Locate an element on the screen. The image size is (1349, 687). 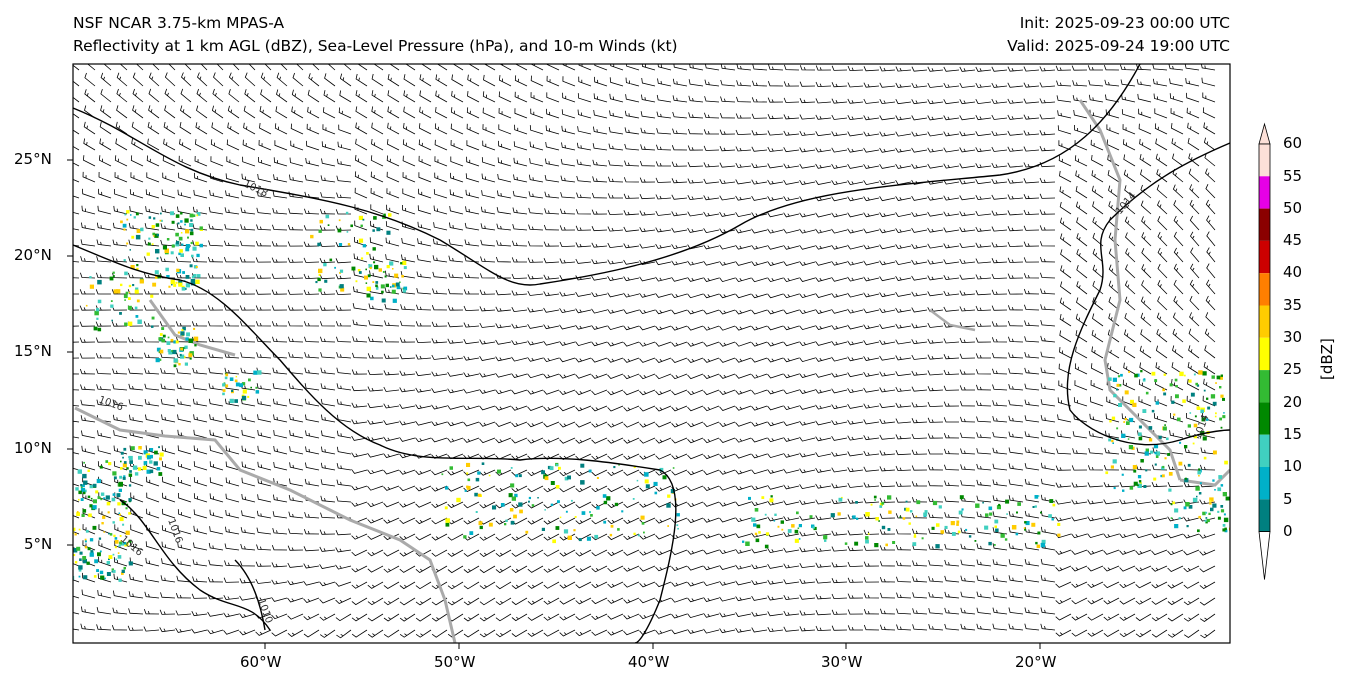
colorbar-segment is located at coordinates (1264, 321).